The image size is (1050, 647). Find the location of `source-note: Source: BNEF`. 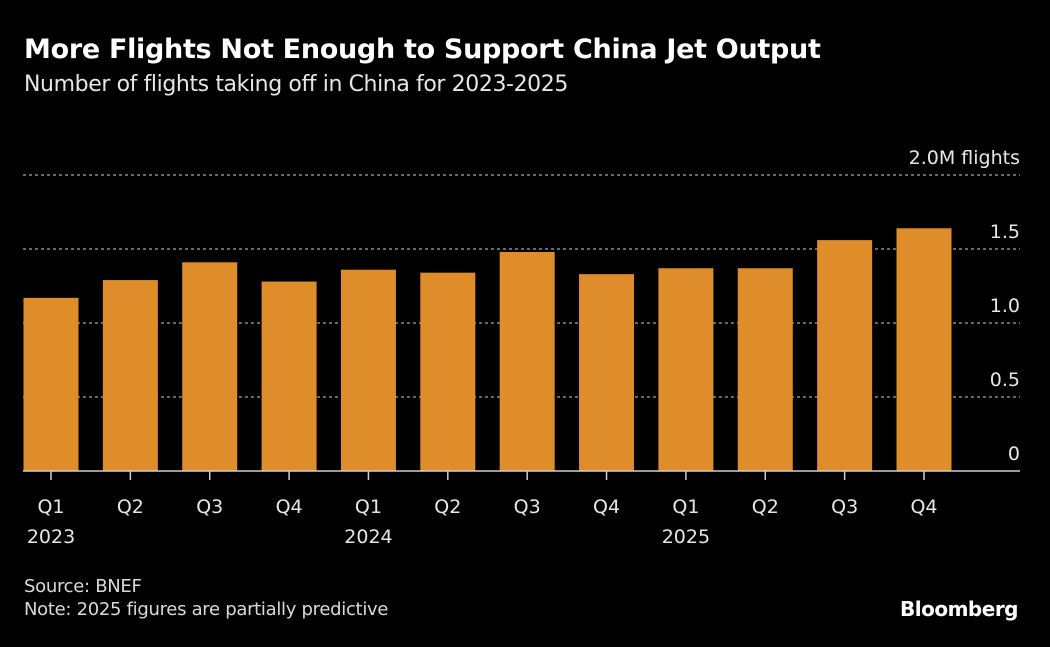

source-note: Source: BNEF is located at coordinates (83, 586).